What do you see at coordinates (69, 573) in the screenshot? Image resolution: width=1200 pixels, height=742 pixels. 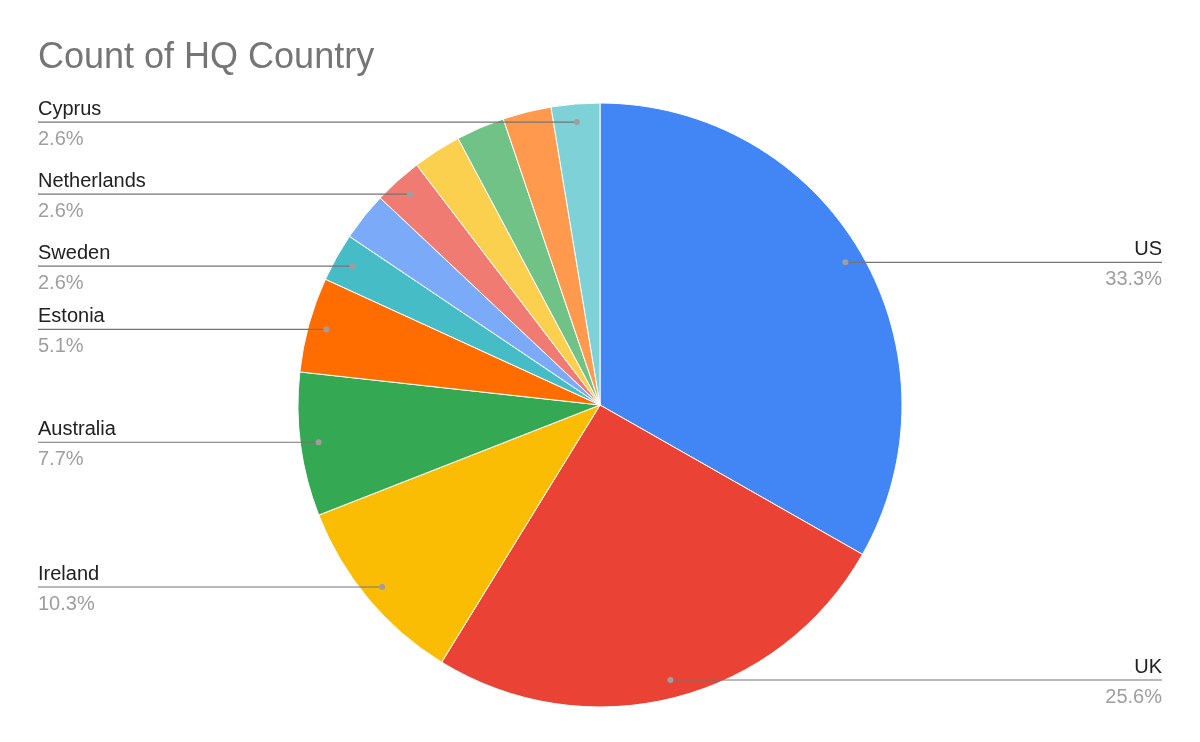 I see `slice-label: Ireland` at bounding box center [69, 573].